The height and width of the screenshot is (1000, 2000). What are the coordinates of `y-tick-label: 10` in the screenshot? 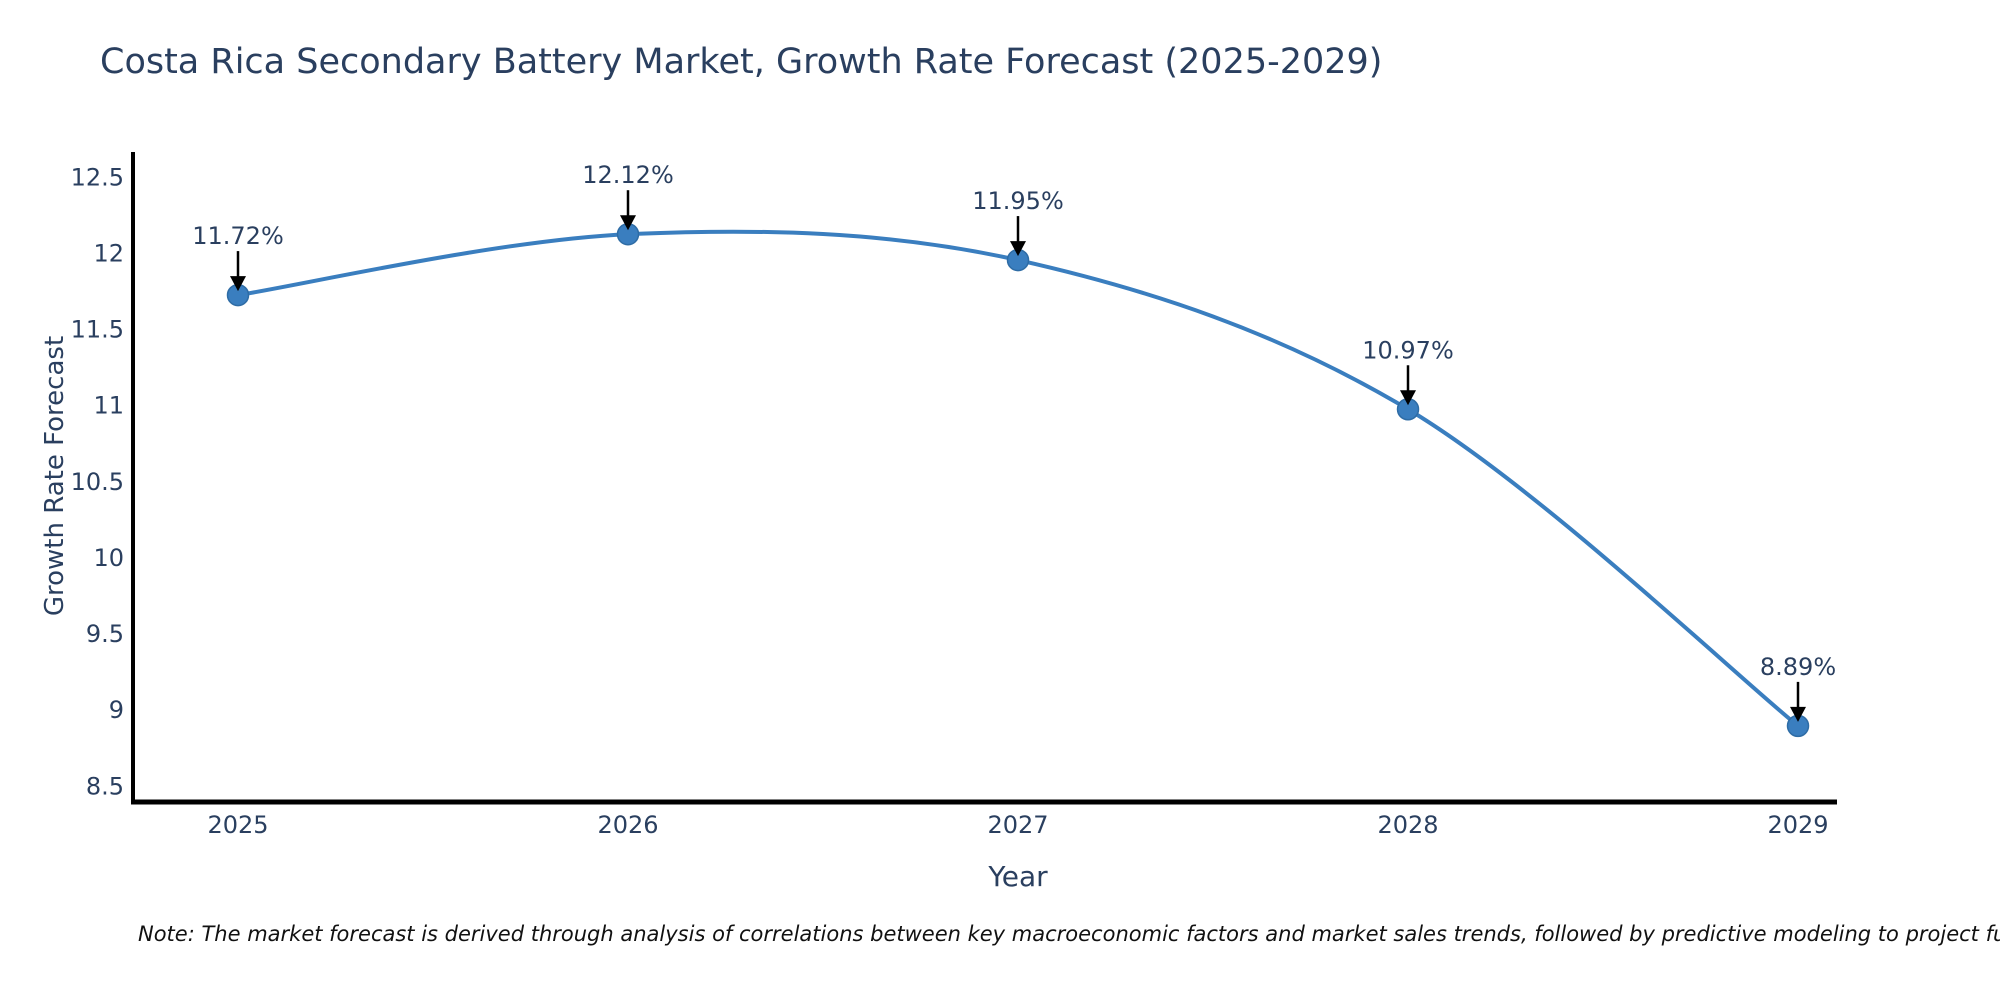 It's located at (108, 558).